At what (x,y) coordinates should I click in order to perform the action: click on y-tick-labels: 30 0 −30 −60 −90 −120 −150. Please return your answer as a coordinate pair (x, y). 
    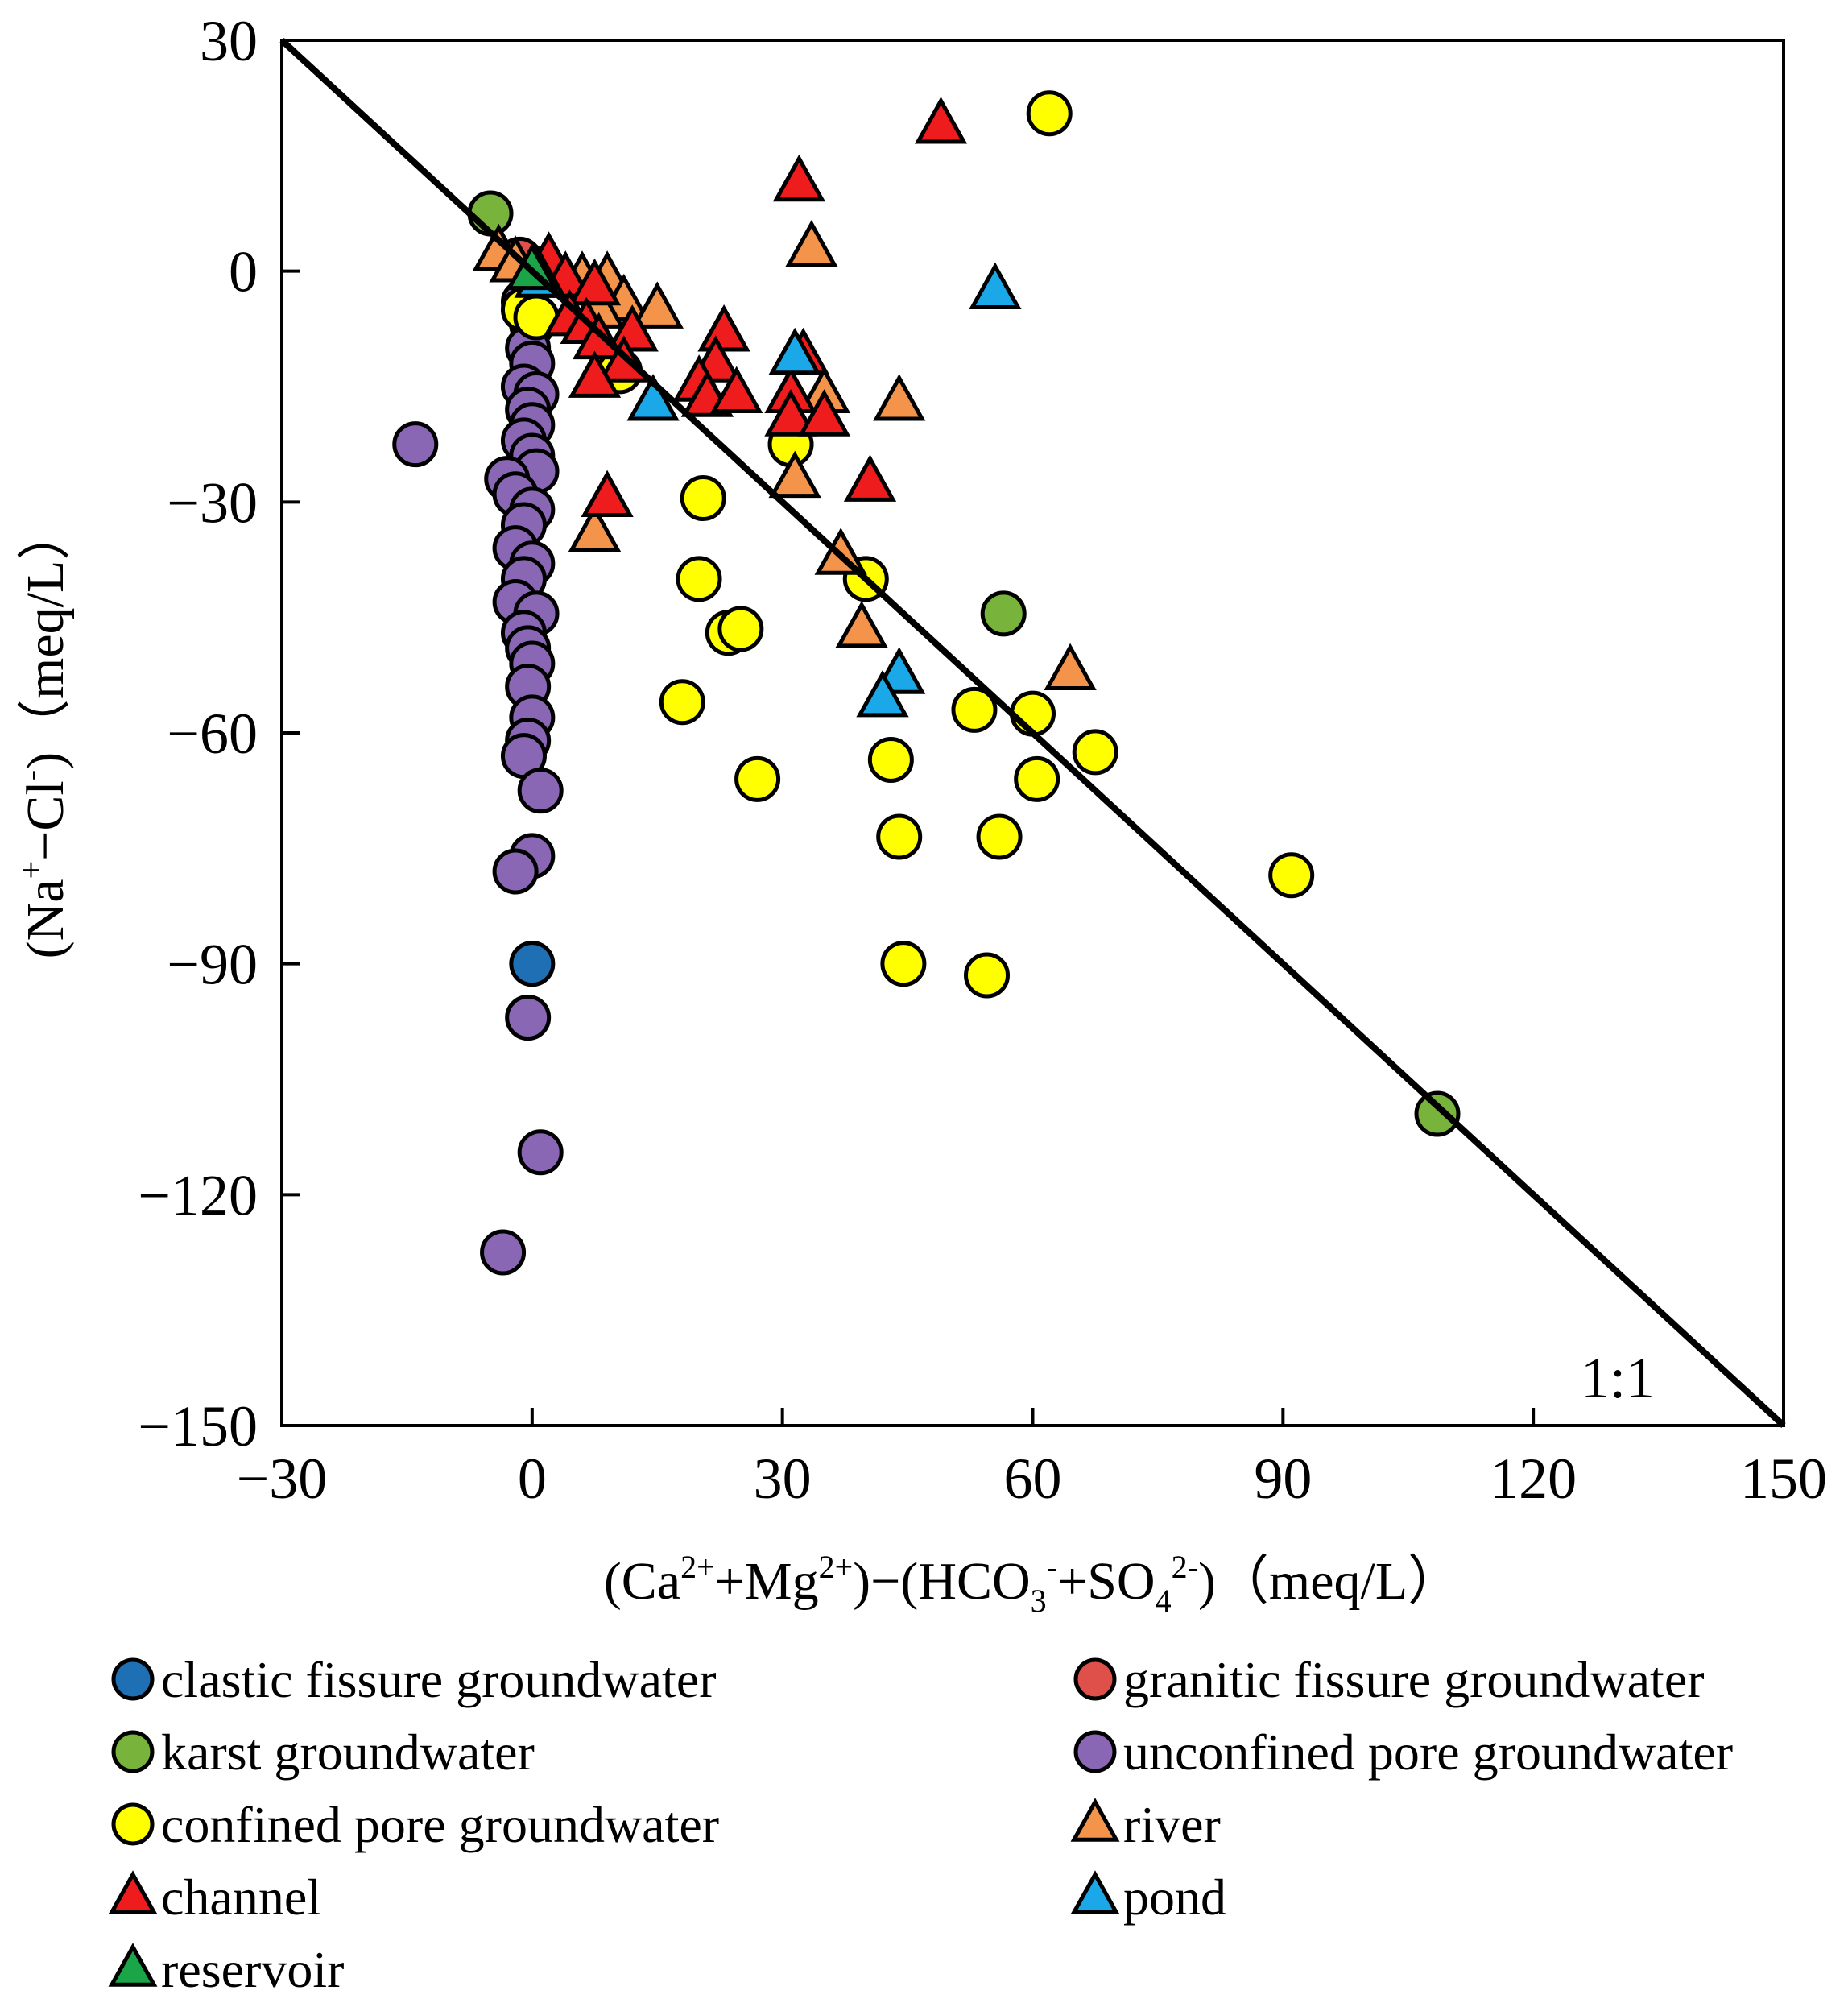
    Looking at the image, I should click on (198, 734).